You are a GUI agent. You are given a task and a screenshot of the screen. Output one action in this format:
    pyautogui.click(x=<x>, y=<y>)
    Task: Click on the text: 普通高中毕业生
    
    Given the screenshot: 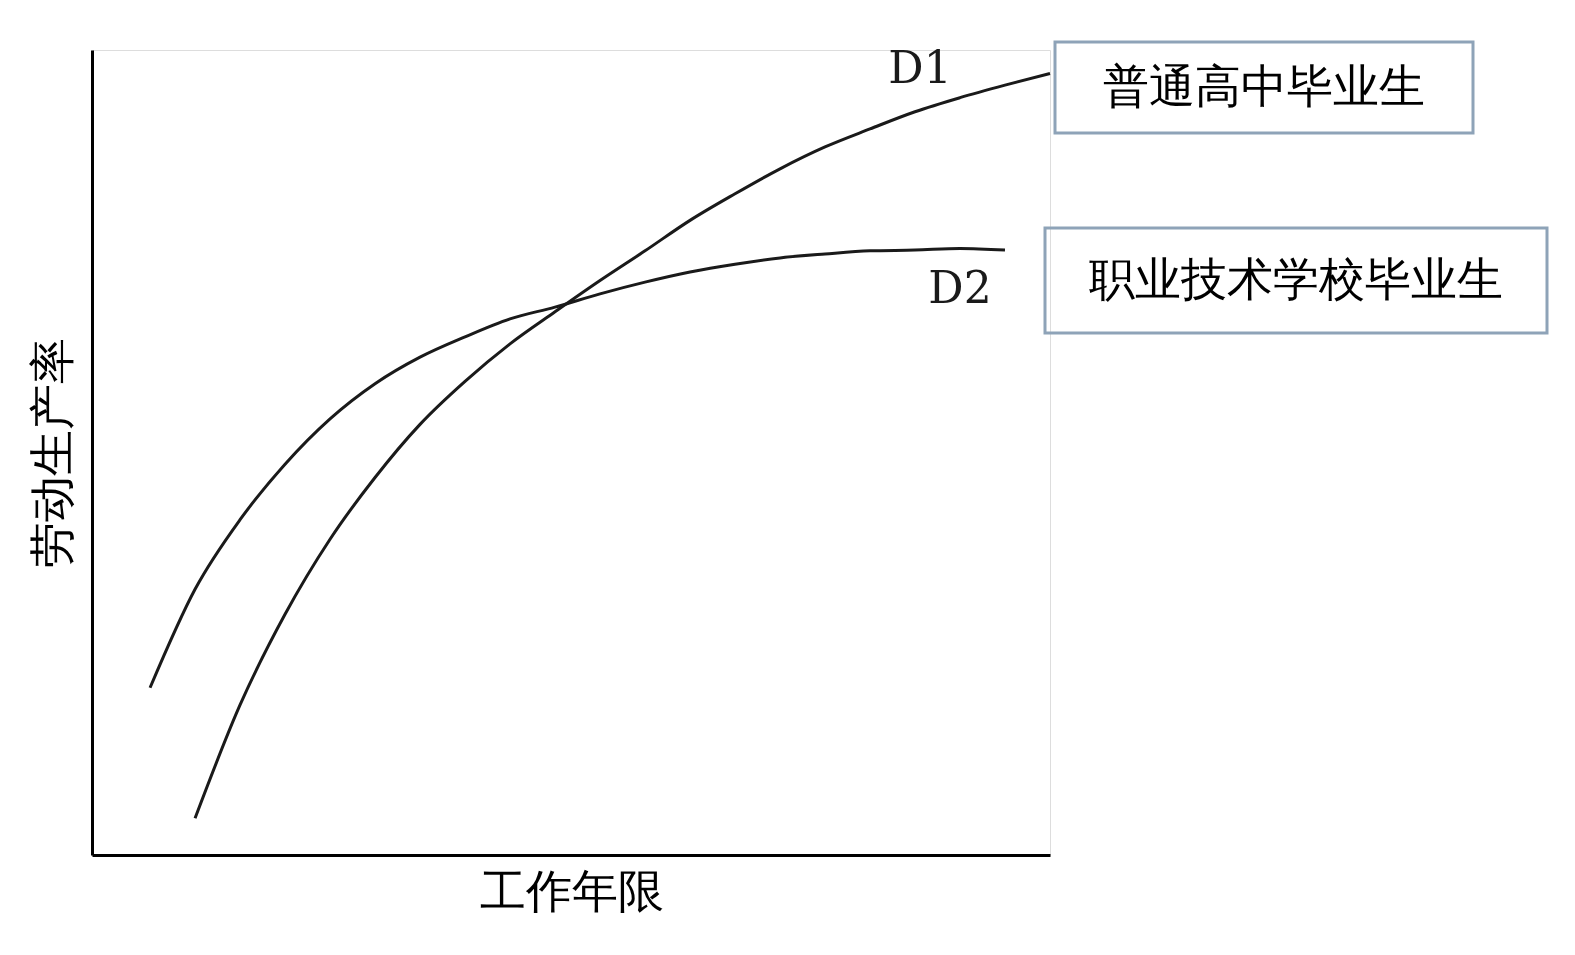 What is the action you would take?
    pyautogui.click(x=1264, y=85)
    